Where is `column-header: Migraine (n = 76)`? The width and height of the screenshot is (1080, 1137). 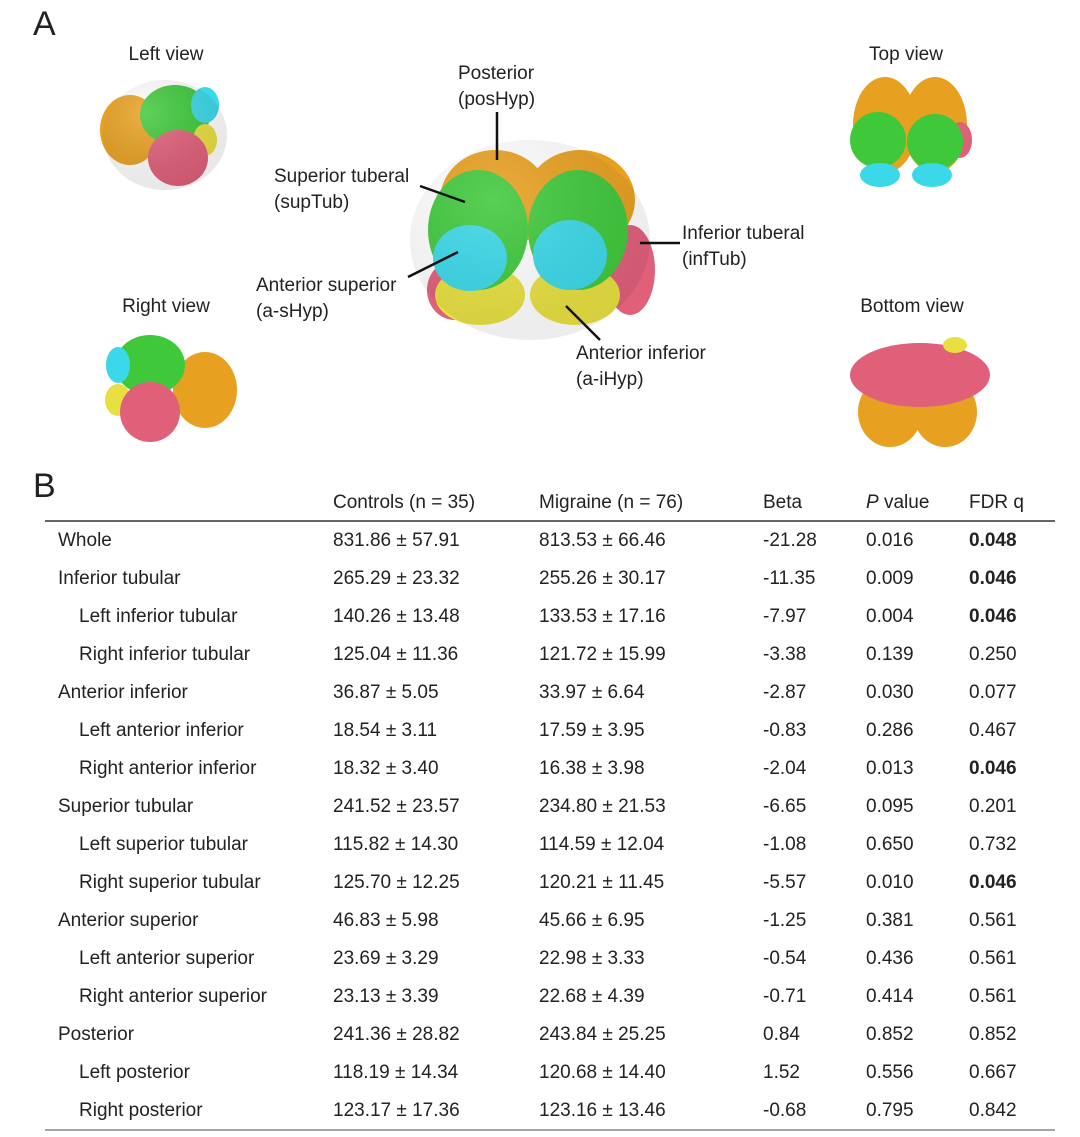
column-header: Migraine (n = 76) is located at coordinates (611, 502).